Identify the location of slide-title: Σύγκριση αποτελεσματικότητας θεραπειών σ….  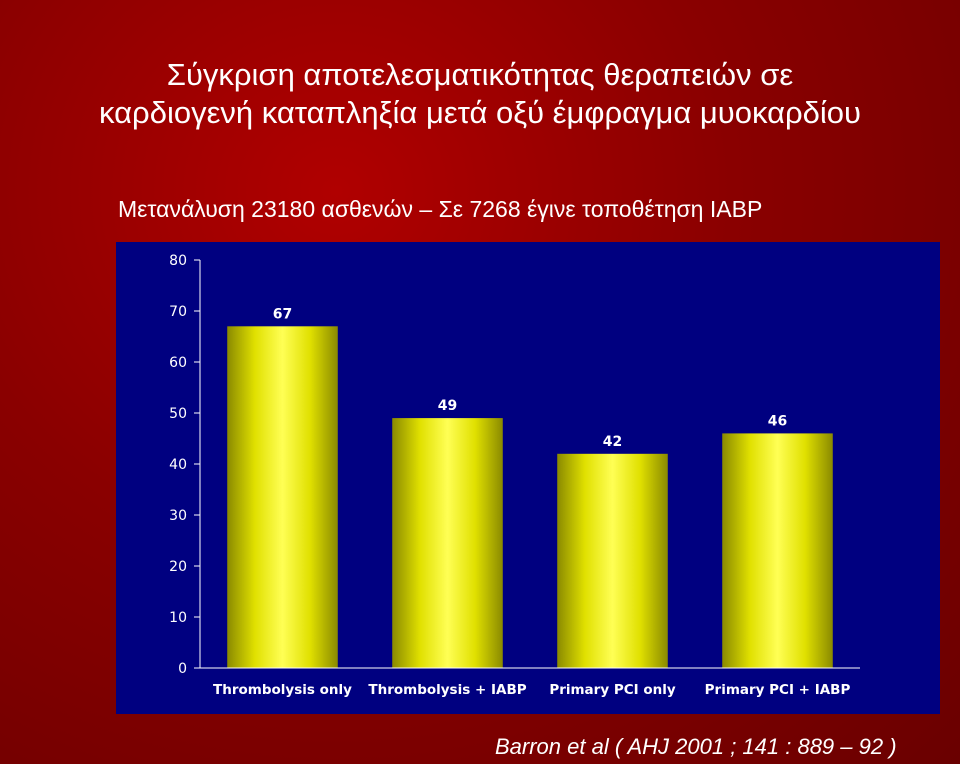
(480, 93).